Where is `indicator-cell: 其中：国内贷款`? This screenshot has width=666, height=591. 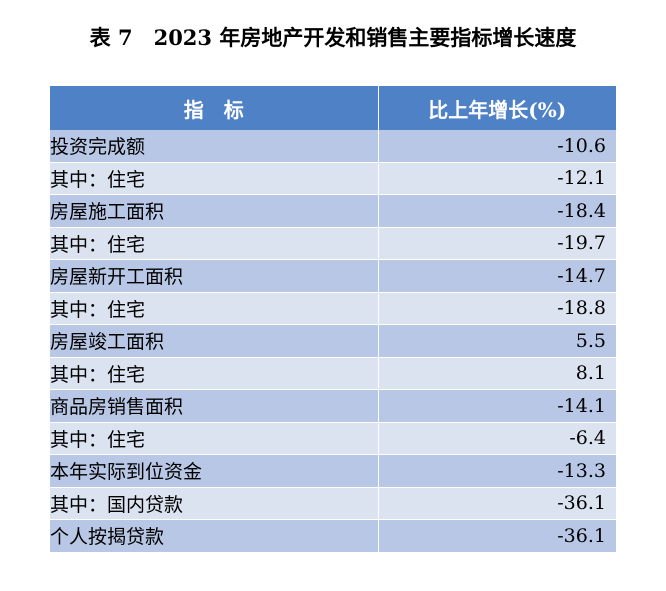
indicator-cell: 其中：国内贷款 is located at coordinates (214, 503).